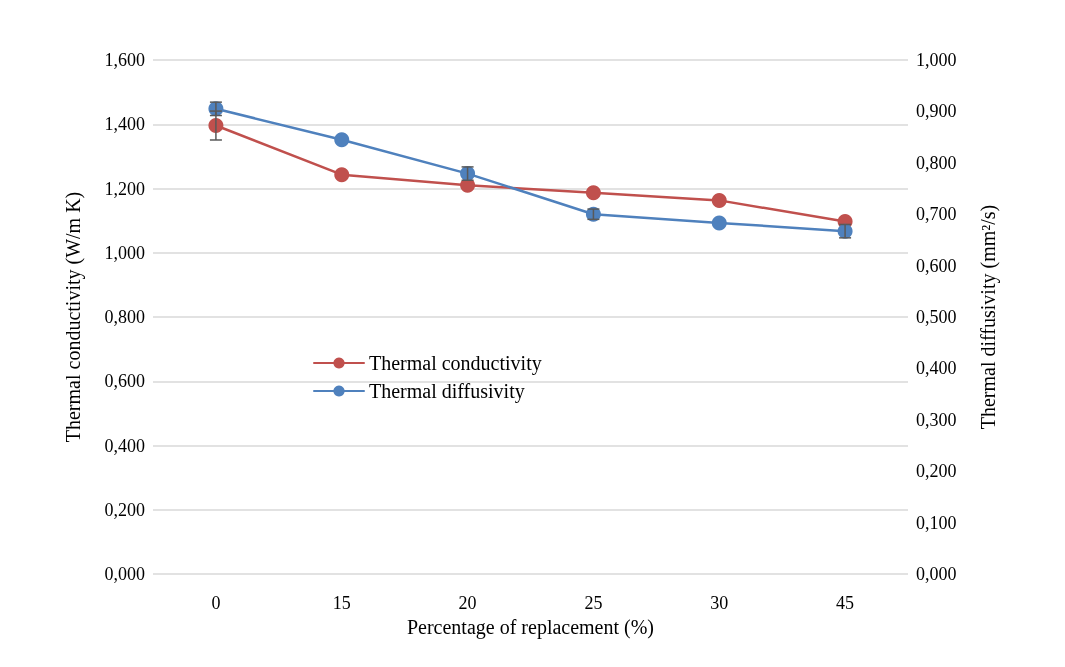  Describe the element at coordinates (936, 162) in the screenshot. I see `y2-tick-label: 0,800` at that location.